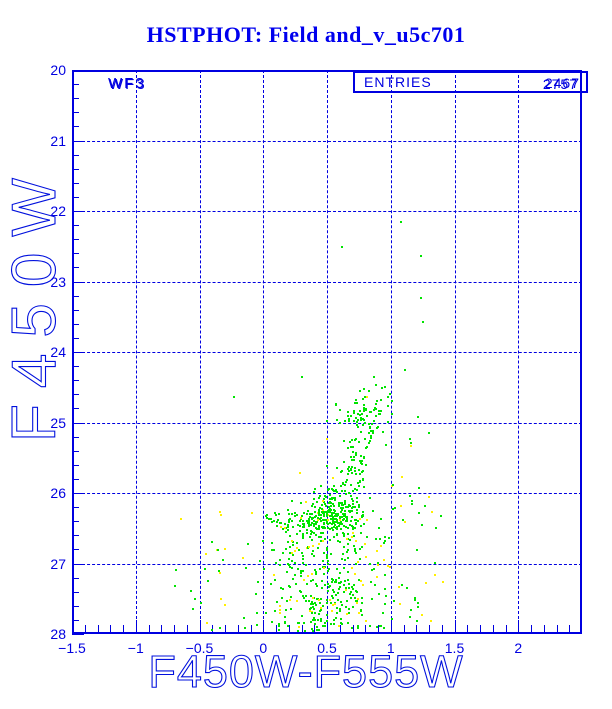 The width and height of the screenshot is (612, 709). Describe the element at coordinates (72, 648) in the screenshot. I see `x-tick-label: −1.5` at that location.